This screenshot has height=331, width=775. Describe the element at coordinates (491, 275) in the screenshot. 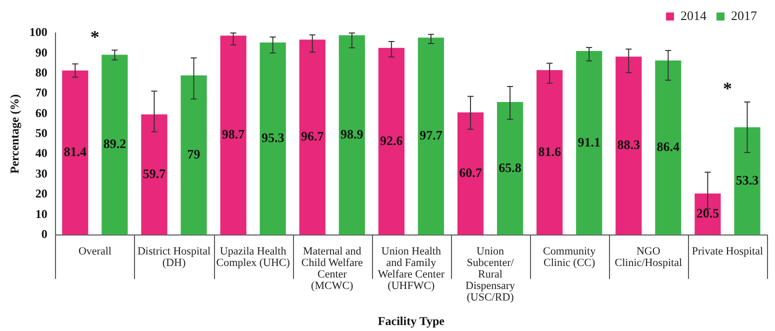

I see `x-tick-label: Union Subcenter/ Rural Dispensary (USC/RD)` at that location.